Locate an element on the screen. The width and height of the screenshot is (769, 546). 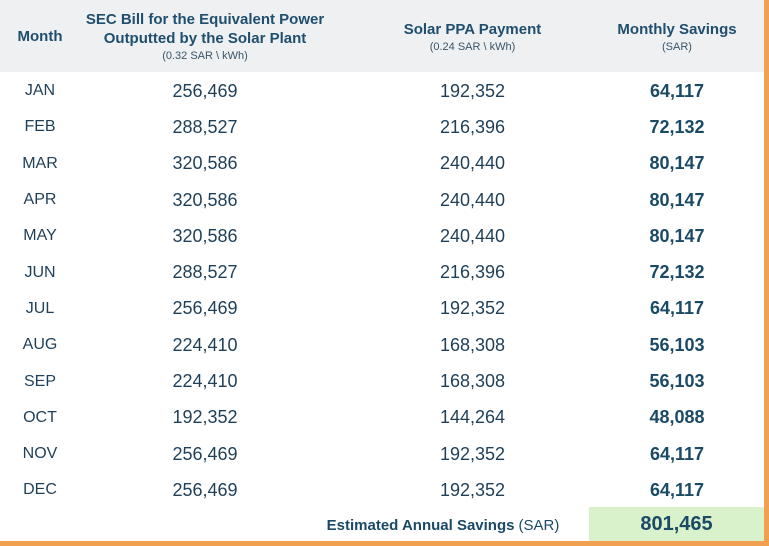
table-row: SEP 224,410 168,308 56,103 is located at coordinates (382, 381).